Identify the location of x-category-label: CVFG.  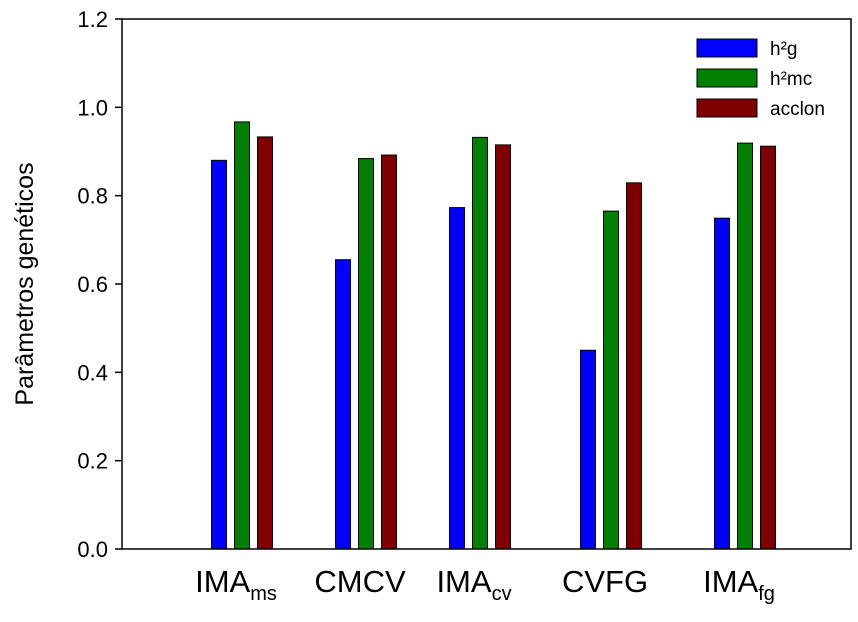
(605, 581).